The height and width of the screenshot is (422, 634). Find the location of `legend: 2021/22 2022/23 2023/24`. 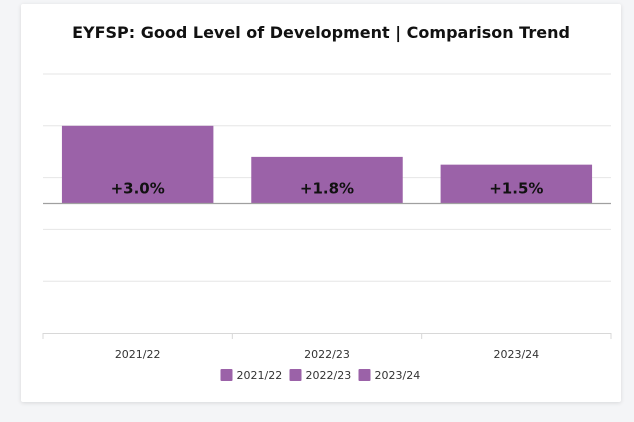

legend: 2021/22 2022/23 2023/24 is located at coordinates (320, 375).